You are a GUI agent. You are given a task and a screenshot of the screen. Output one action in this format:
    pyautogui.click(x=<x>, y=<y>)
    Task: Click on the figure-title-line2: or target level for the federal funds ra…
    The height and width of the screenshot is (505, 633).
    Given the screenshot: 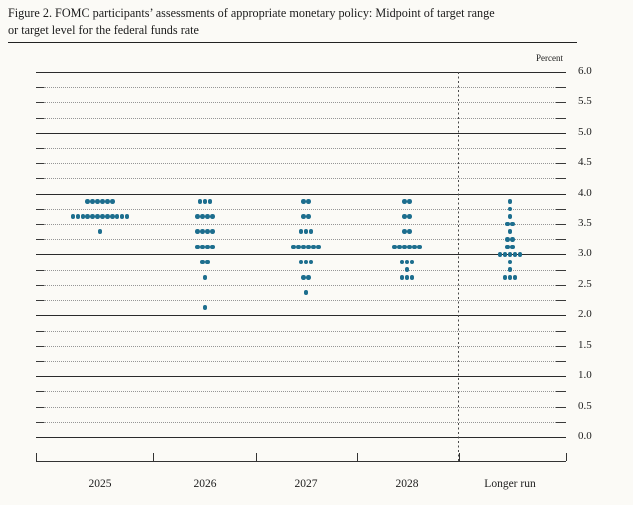 What is the action you would take?
    pyautogui.click(x=103, y=30)
    